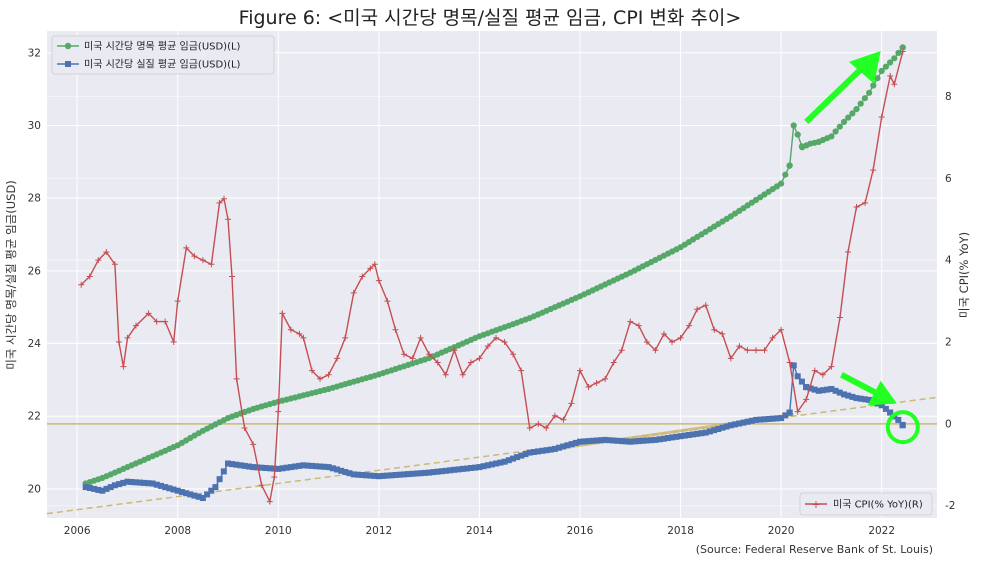  Describe the element at coordinates (11, 275) in the screenshot. I see `left-axis-label: 미국 시간당 명목/실질 평균 임금(USD)` at that location.